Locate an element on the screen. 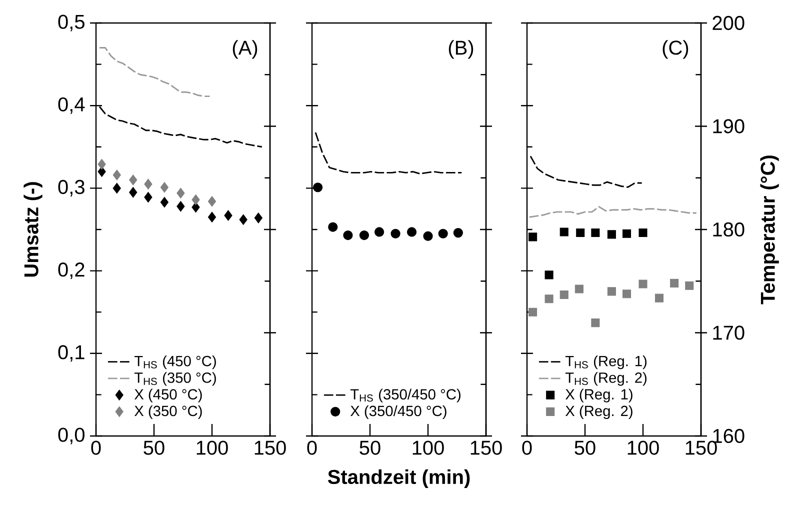 Image resolution: width=793 pixels, height=513 pixels. y-tick-label: 0,3 is located at coordinates (71, 188).